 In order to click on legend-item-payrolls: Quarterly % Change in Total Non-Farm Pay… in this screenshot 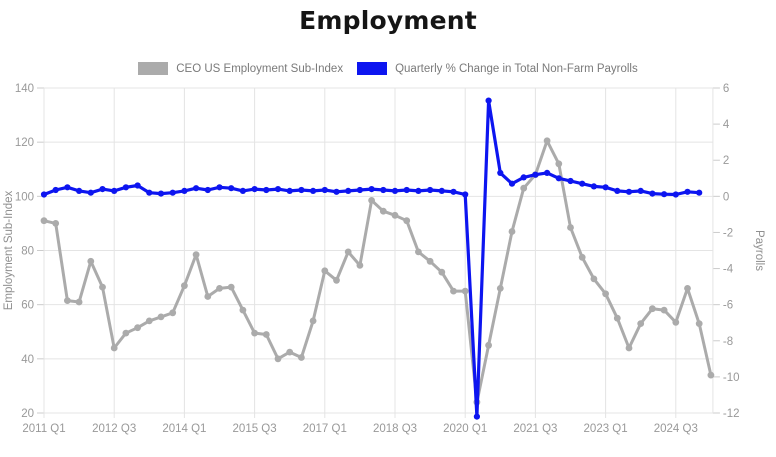, I will do `click(497, 68)`.